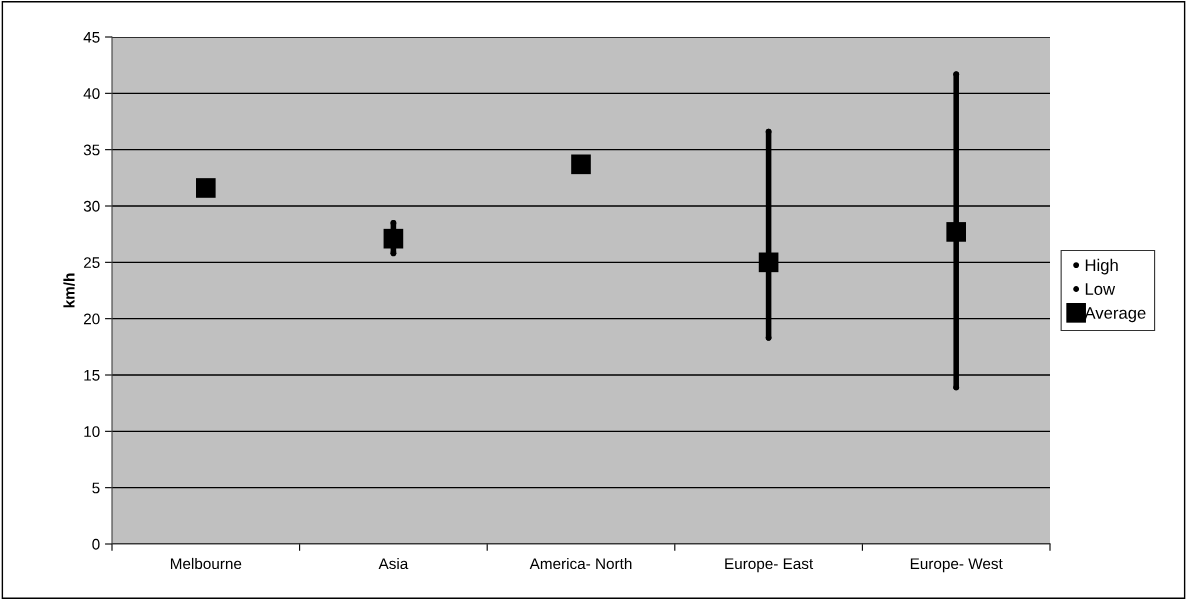 This screenshot has width=1187, height=600. I want to click on y-tick-label: 30, so click(91, 206).